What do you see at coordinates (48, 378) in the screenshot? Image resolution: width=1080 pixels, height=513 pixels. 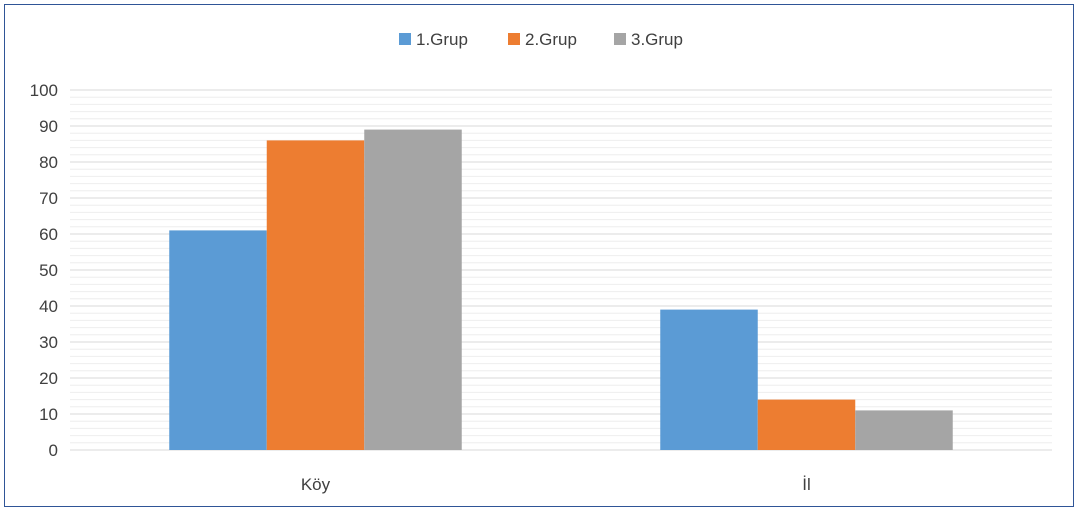 I see `y-tick-label: 20` at bounding box center [48, 378].